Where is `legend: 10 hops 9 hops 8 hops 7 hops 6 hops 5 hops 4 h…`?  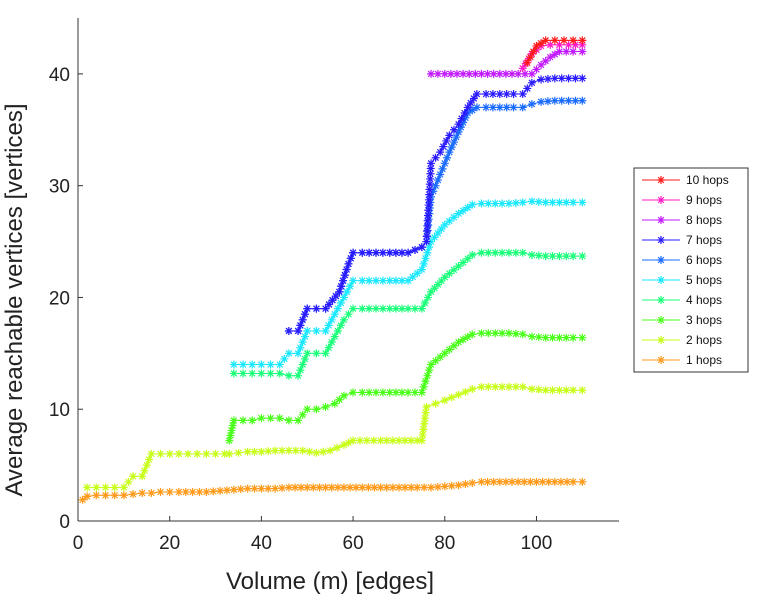
legend: 10 hops 9 hops 8 hops 7 hops 6 hops 5 hops 4 h… is located at coordinates (691, 270).